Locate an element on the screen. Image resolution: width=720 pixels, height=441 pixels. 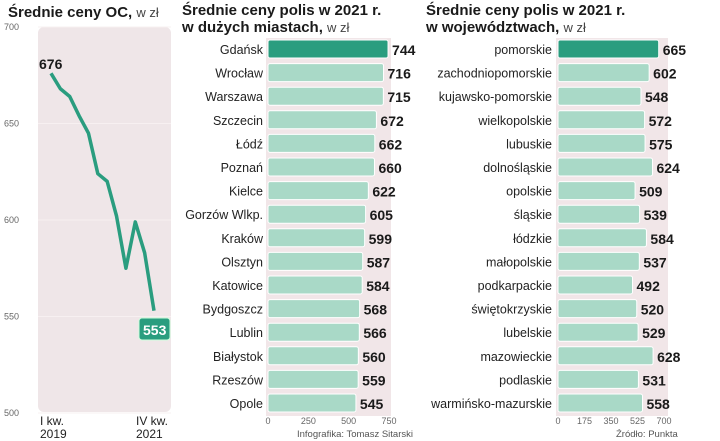
bar-value-label: 558 is located at coordinates (658, 404).